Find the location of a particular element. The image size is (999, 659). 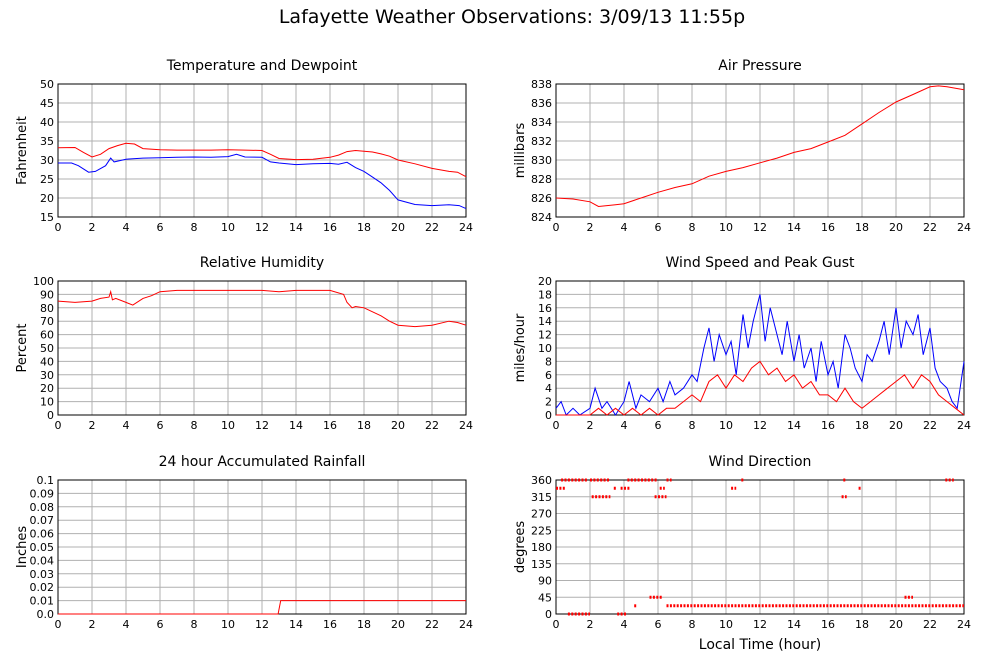

rain-ytick-label: 0.05 is located at coordinates (42, 547).